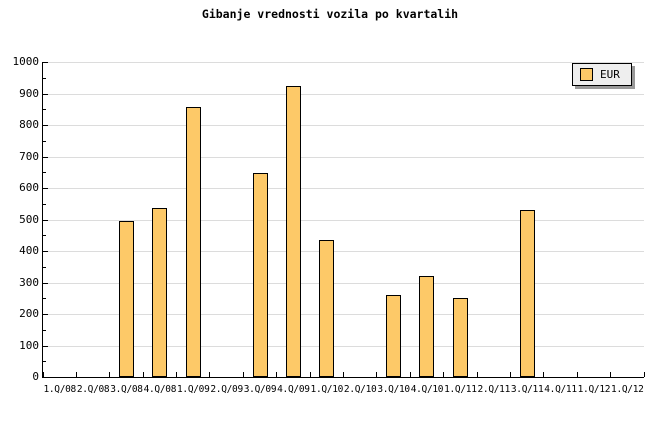  What do you see at coordinates (29, 282) in the screenshot?
I see `y-axis-tick-label: 300` at bounding box center [29, 282].